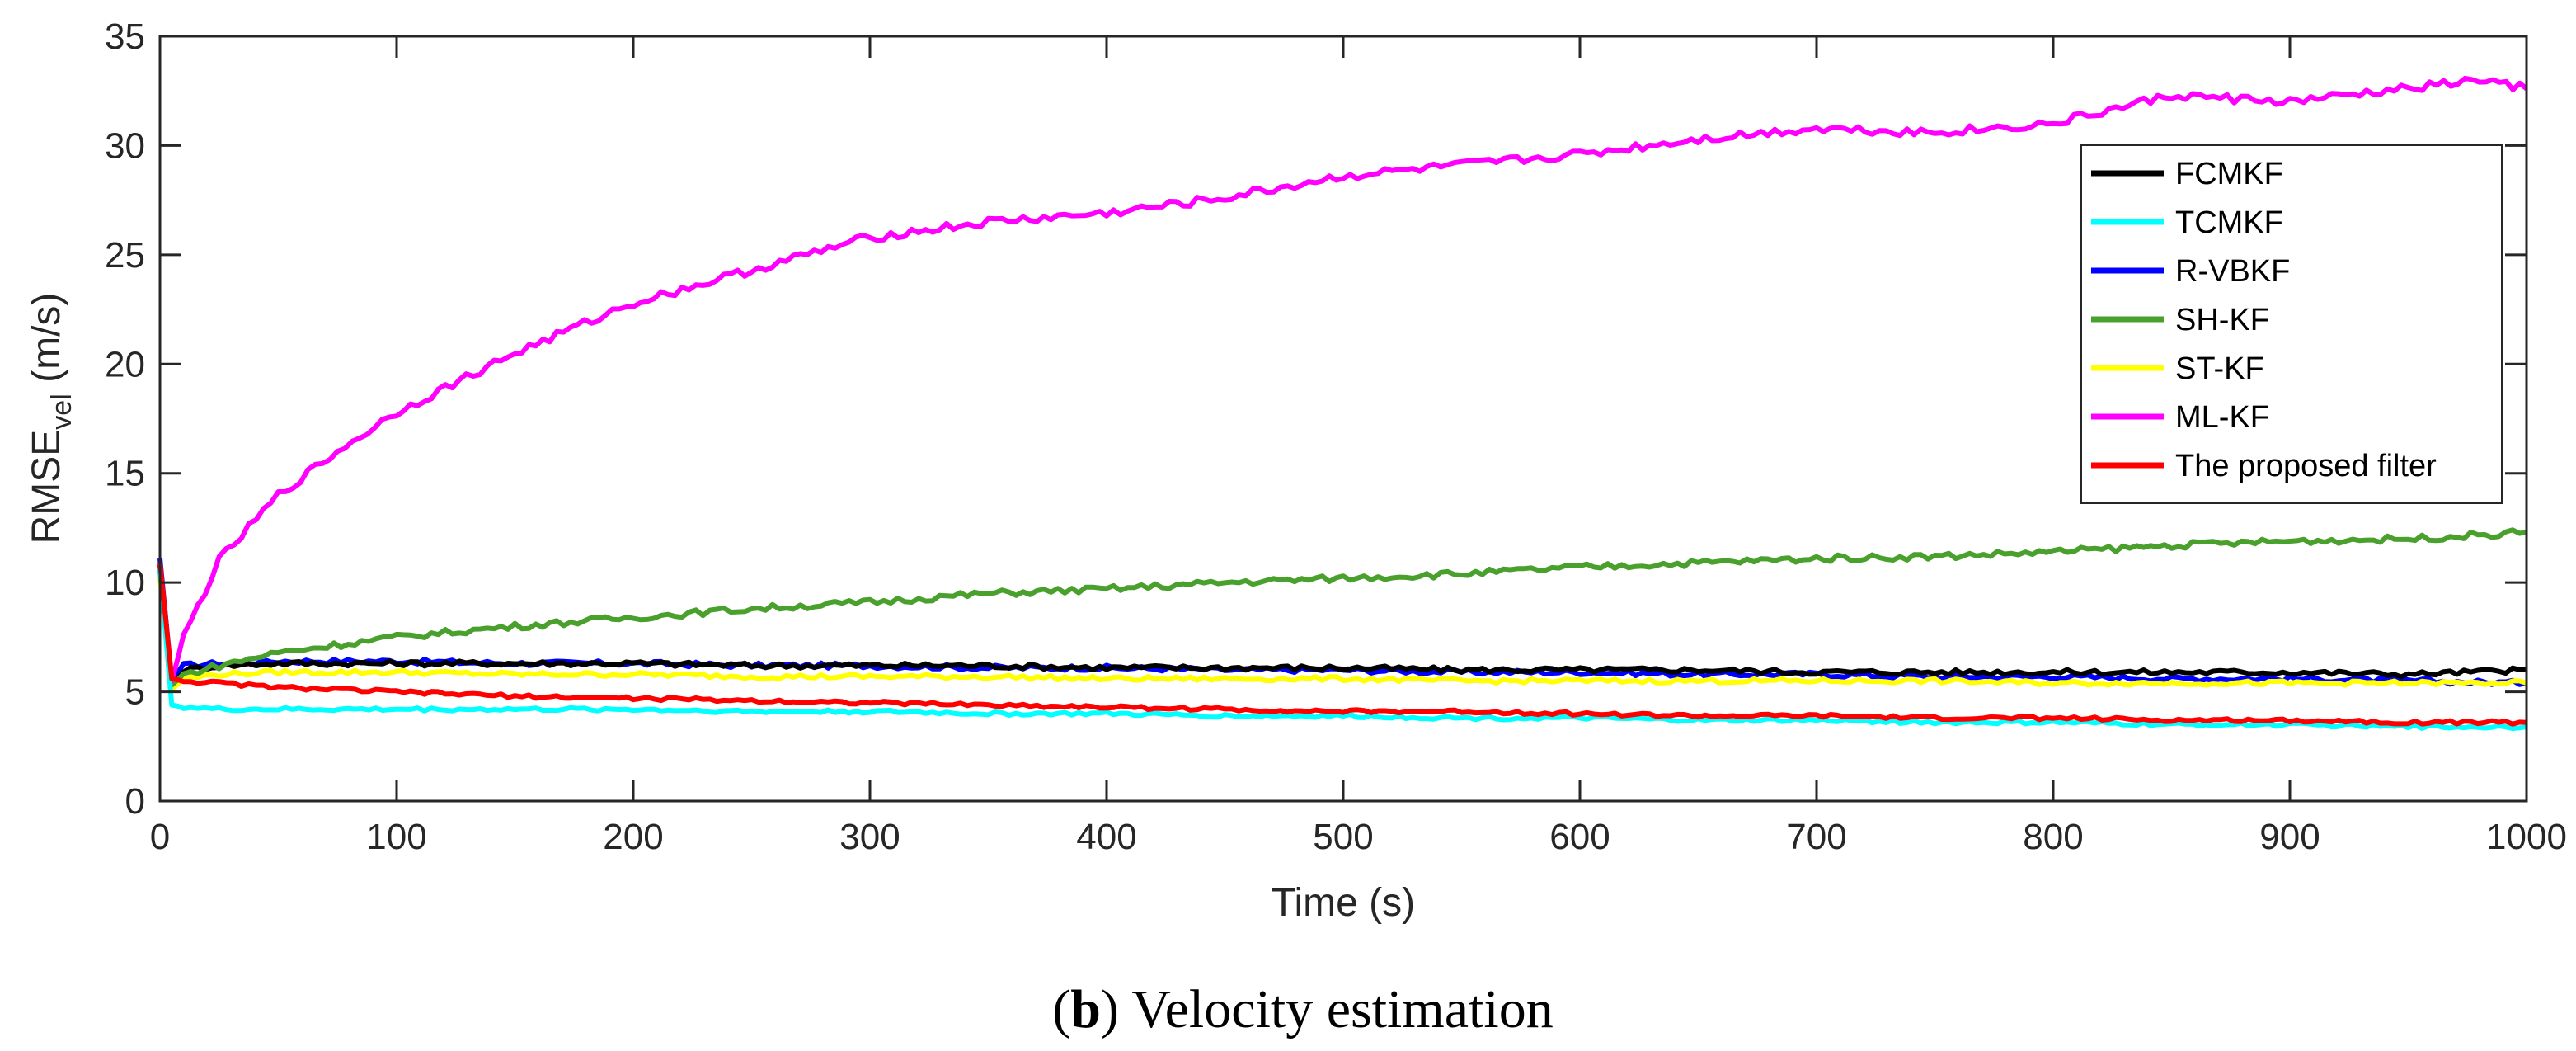 The height and width of the screenshot is (1051, 2576). What do you see at coordinates (1061, 1009) in the screenshot?
I see `caption-open-paren: (` at bounding box center [1061, 1009].